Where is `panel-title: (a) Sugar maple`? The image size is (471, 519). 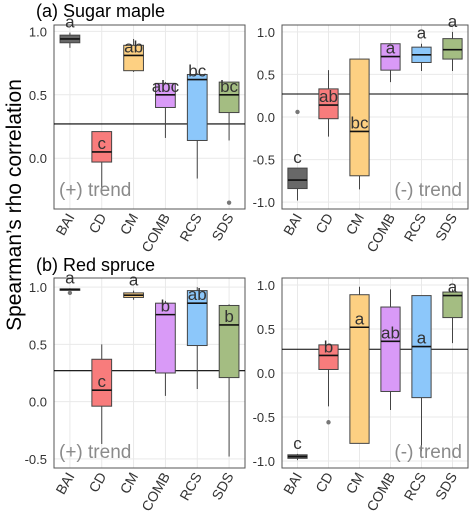
panel-title: (a) Sugar maple is located at coordinates (100, 11).